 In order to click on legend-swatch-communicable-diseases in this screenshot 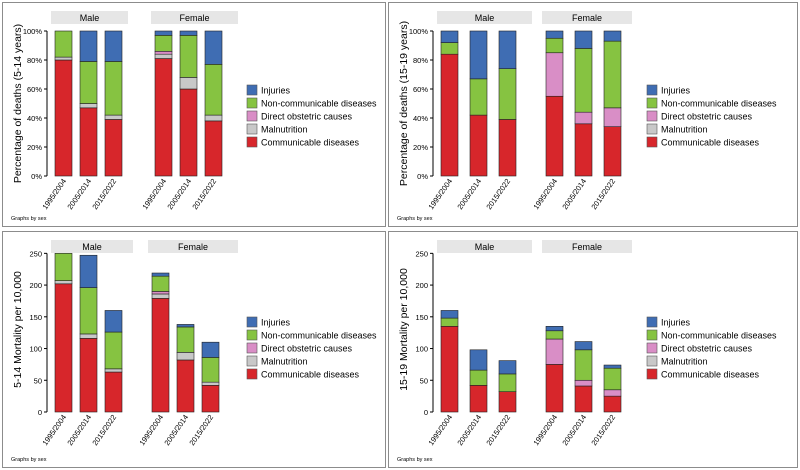, I will do `click(252, 142)`.